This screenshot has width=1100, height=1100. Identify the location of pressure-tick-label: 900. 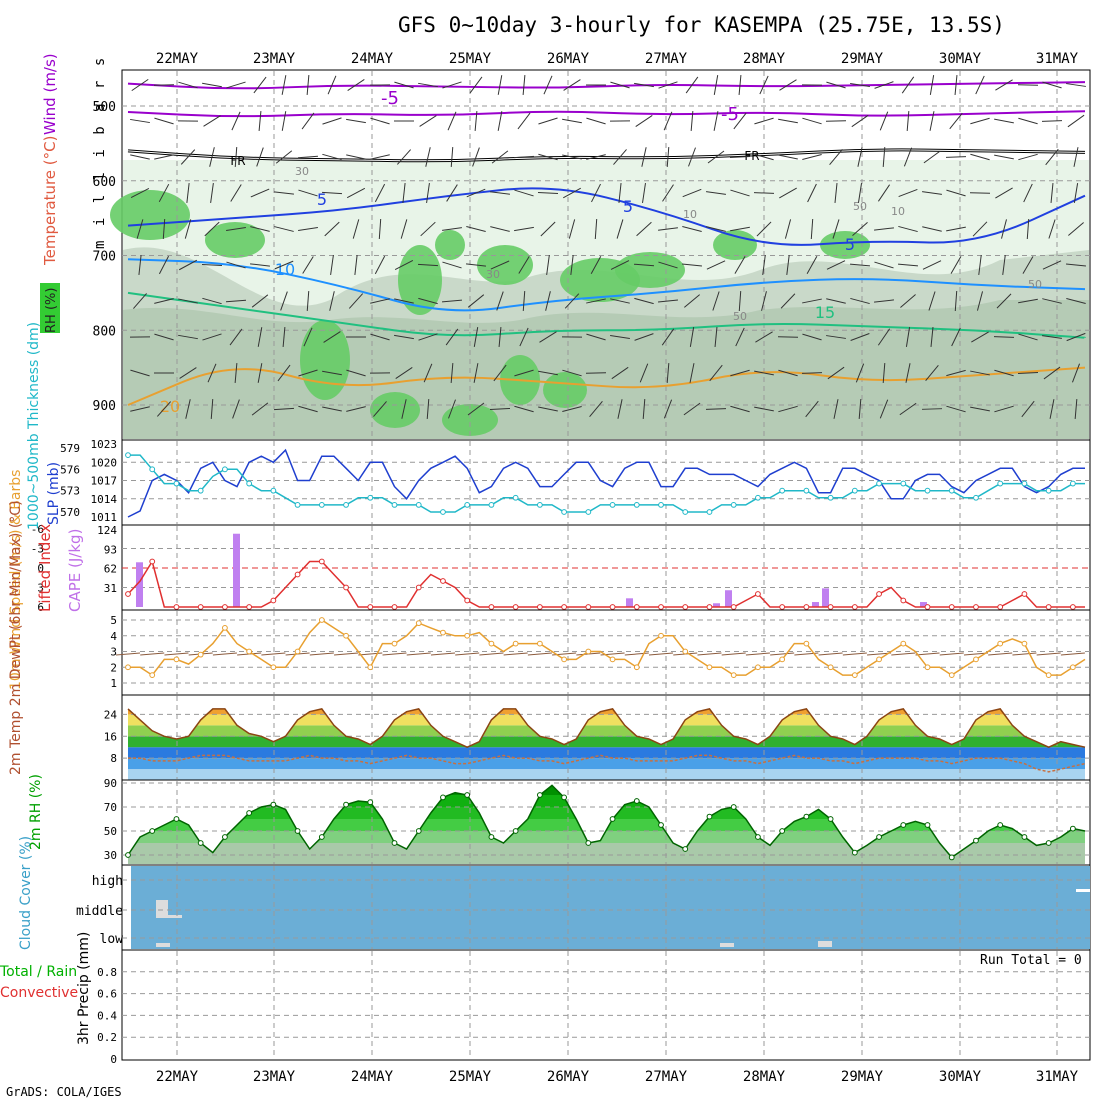
(104, 406).